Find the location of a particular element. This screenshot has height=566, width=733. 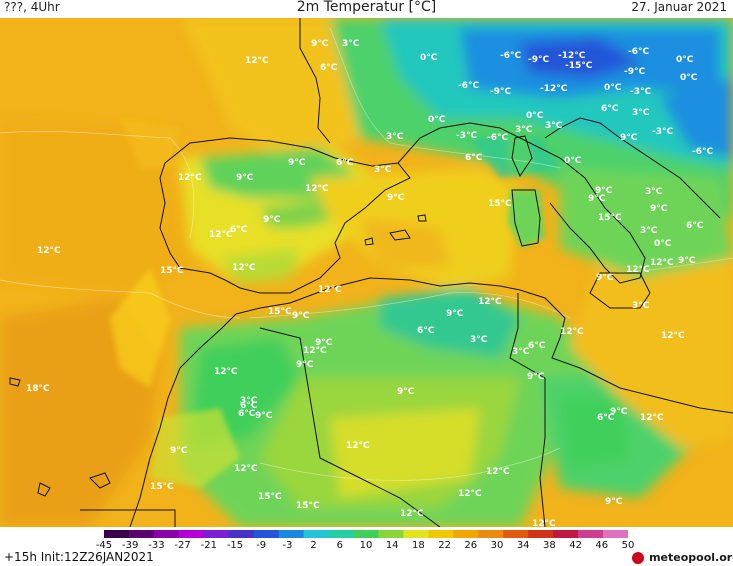

forecast-date: 27. Januar 2021 is located at coordinates (679, 7).